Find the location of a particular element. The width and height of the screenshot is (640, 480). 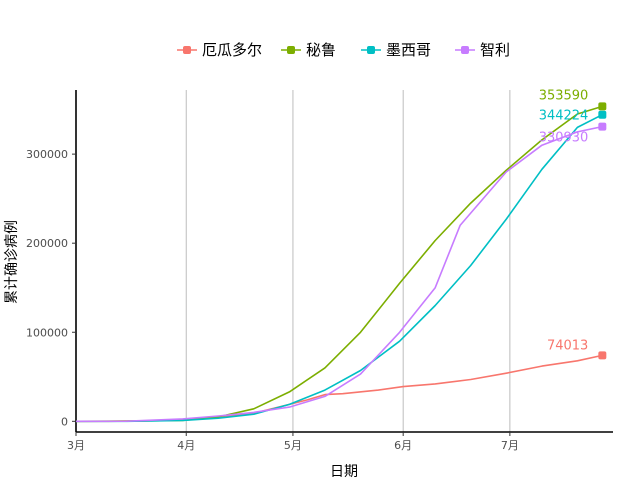

y-axis-title: 累计确诊病例 is located at coordinates (12, 262).